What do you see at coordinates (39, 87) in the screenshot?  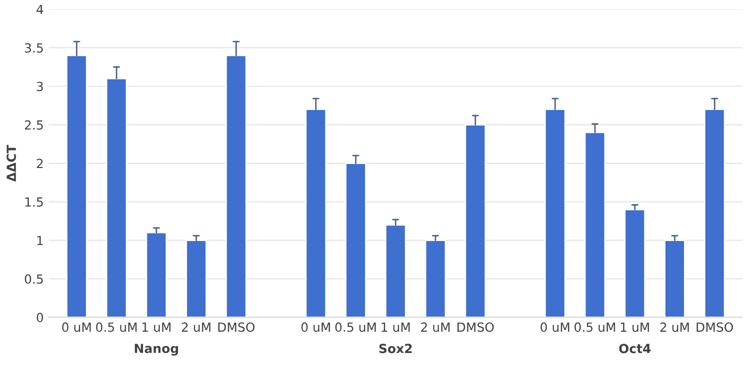 I see `y-tick-label: 3` at bounding box center [39, 87].